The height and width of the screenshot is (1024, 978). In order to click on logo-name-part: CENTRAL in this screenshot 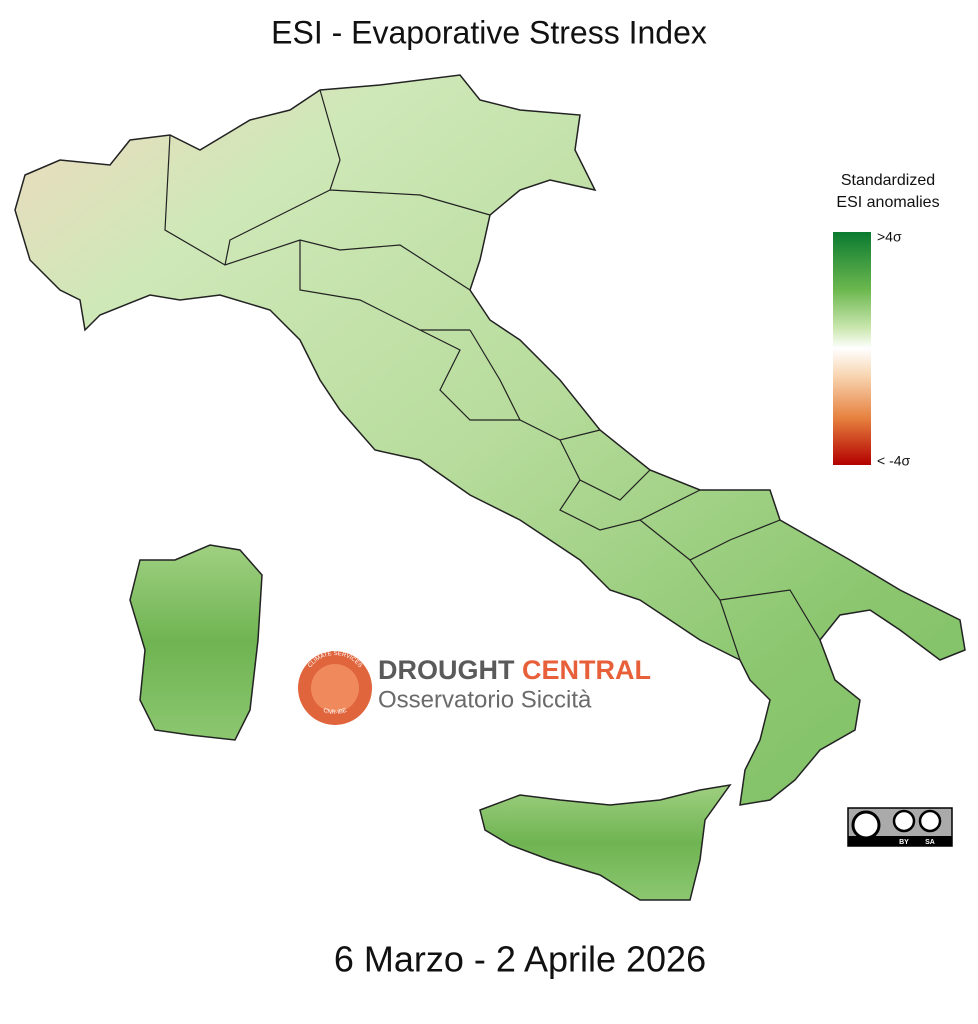, I will do `click(586, 670)`.